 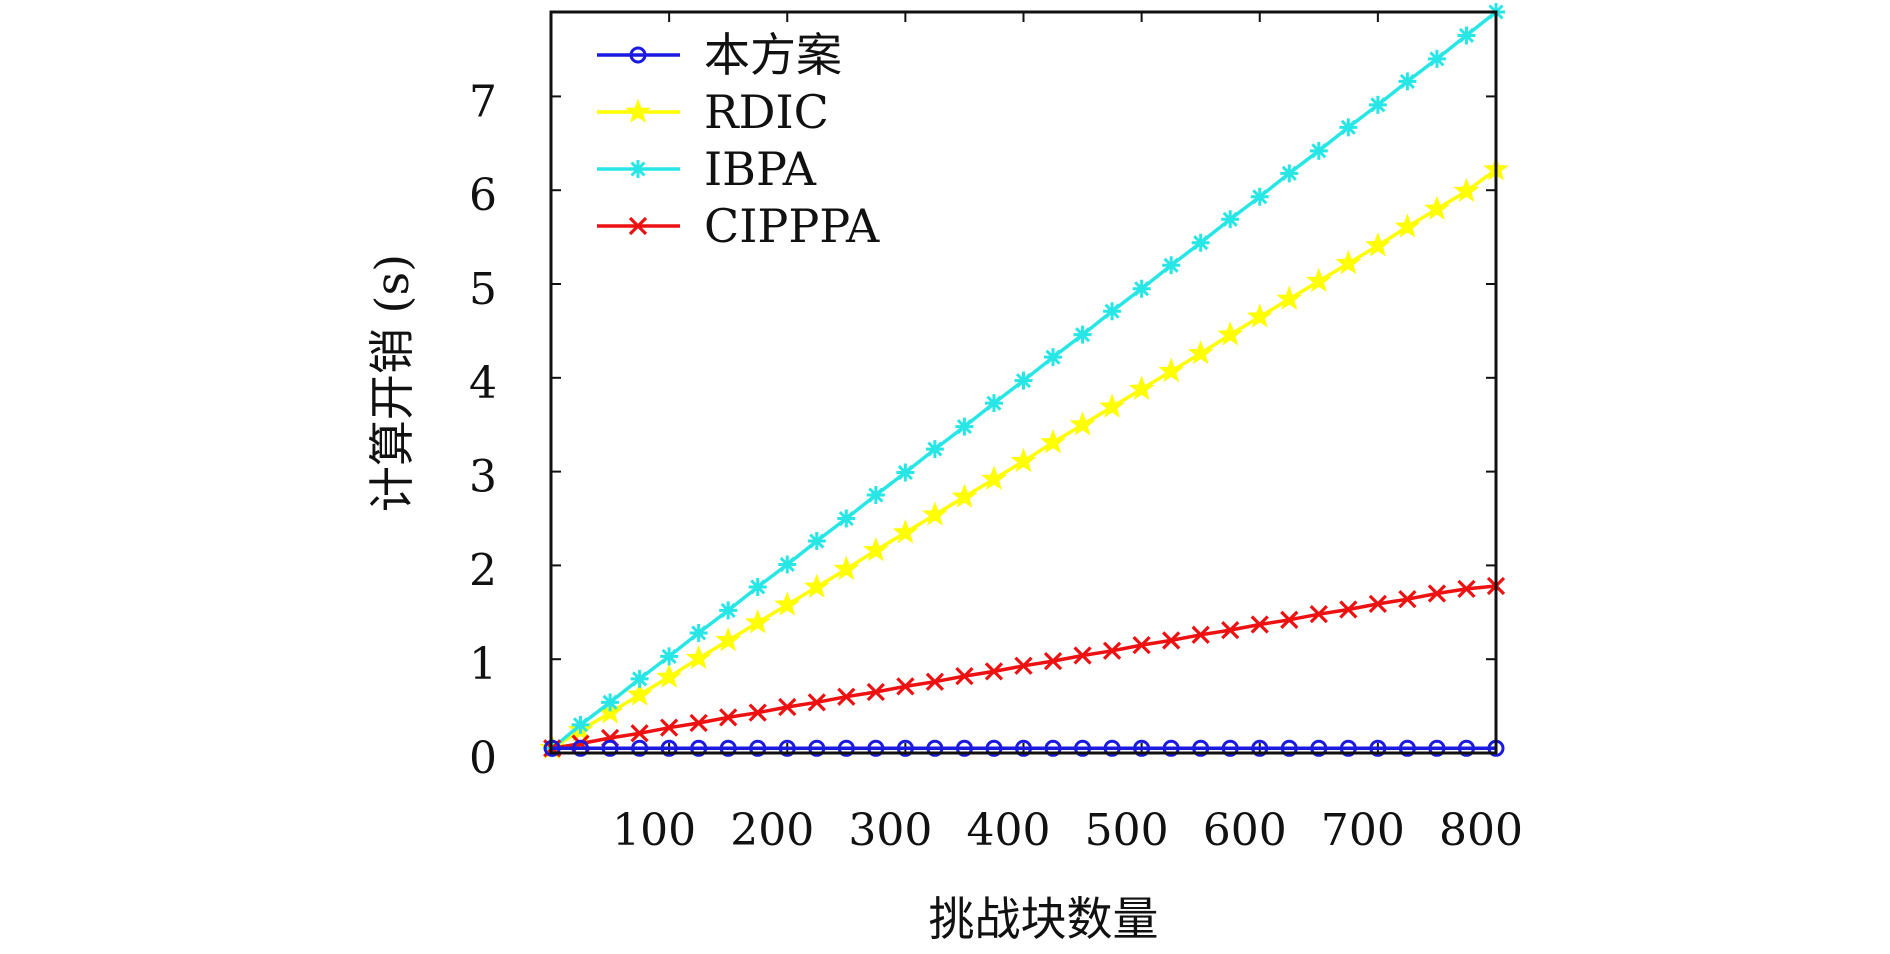 What do you see at coordinates (1363, 830) in the screenshot?
I see `x-tick-label: 700` at bounding box center [1363, 830].